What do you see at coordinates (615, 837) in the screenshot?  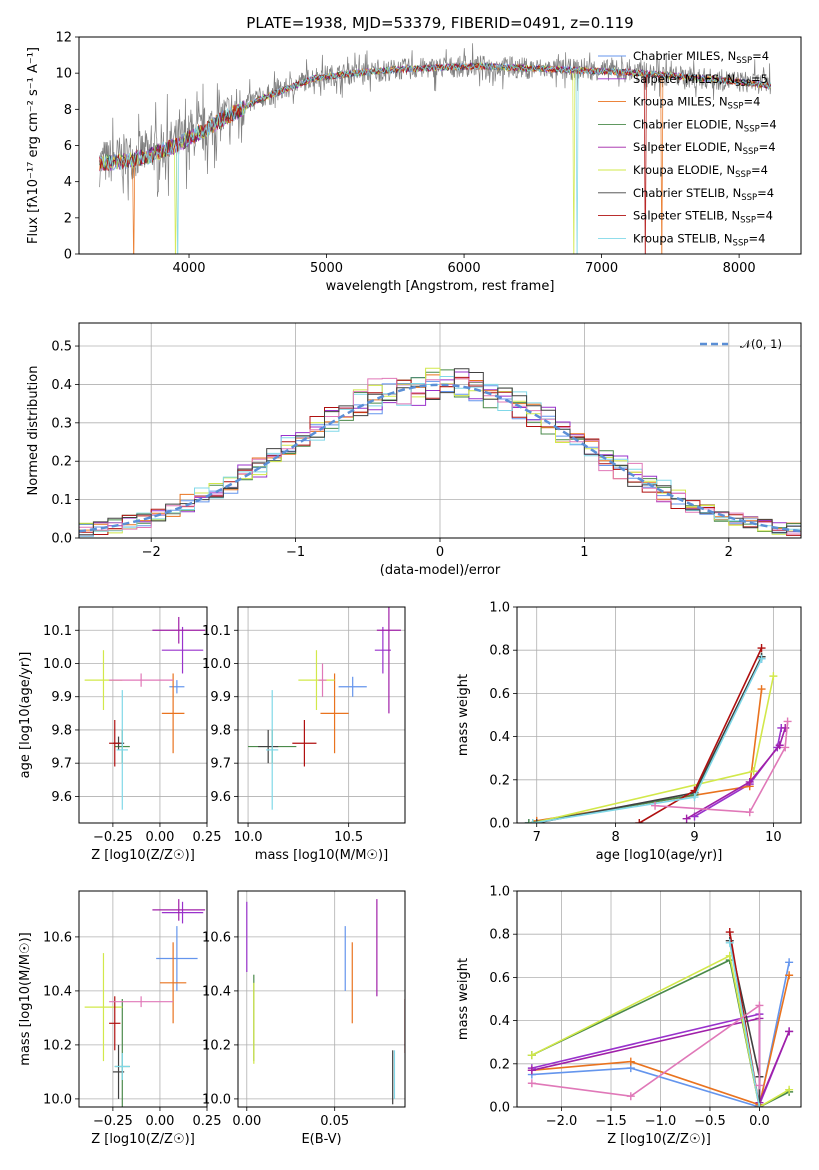 I see `x-tick-label: 8` at bounding box center [615, 837].